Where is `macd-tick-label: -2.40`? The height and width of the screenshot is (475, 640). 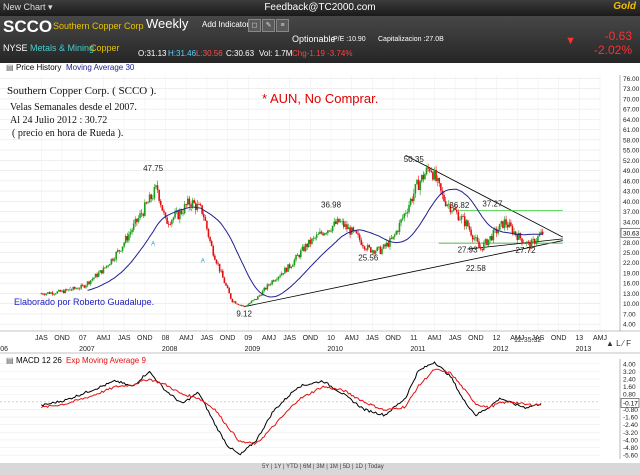 macd-tick-label: -2.40 is located at coordinates (630, 425).